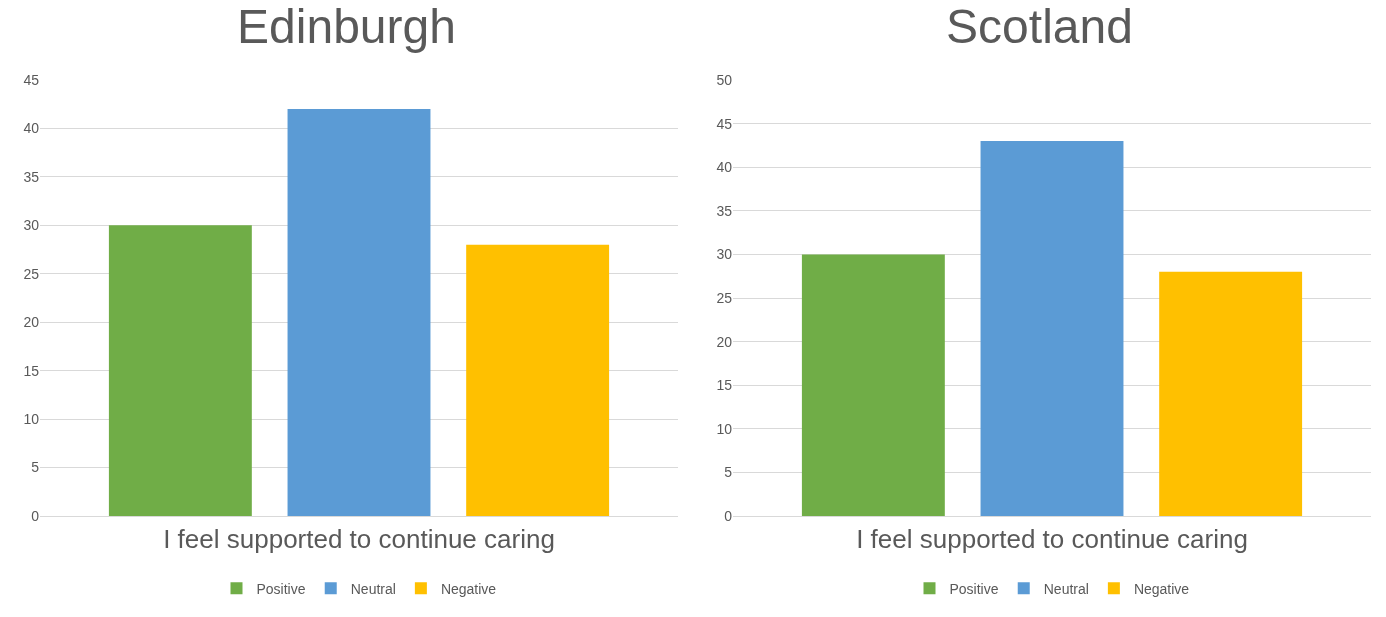  What do you see at coordinates (1039, 26) in the screenshot?
I see `chart-title: Scotland` at bounding box center [1039, 26].